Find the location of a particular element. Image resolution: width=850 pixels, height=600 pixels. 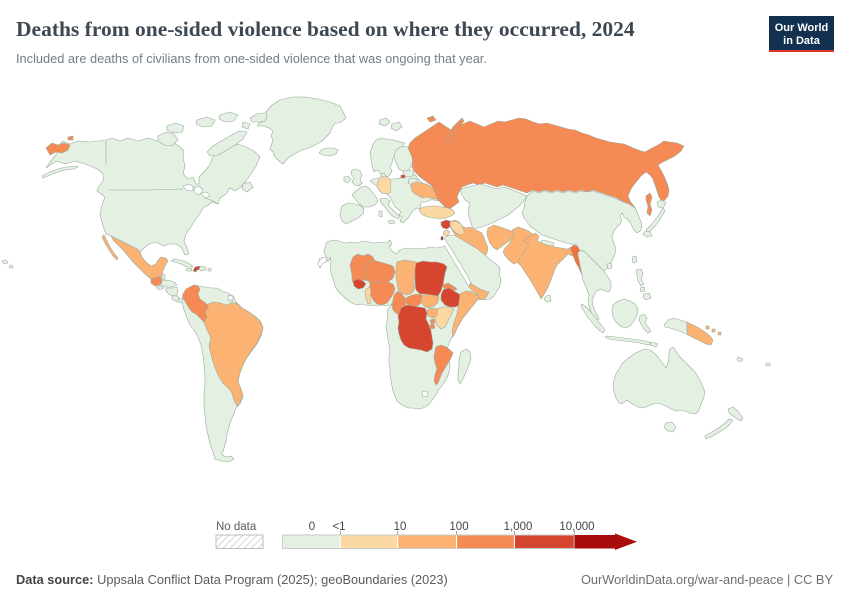

svg-text: 1,000 is located at coordinates (518, 527).